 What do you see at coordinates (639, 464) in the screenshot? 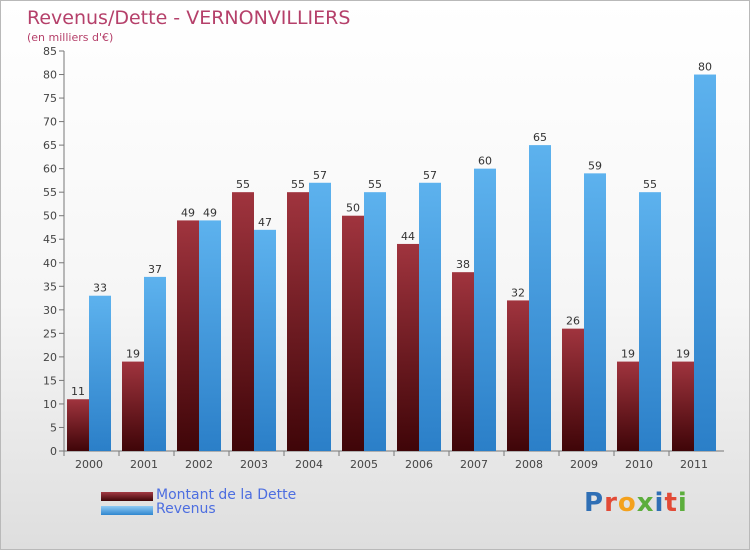
I see `x-tick-label-2010: 2010` at bounding box center [639, 464].